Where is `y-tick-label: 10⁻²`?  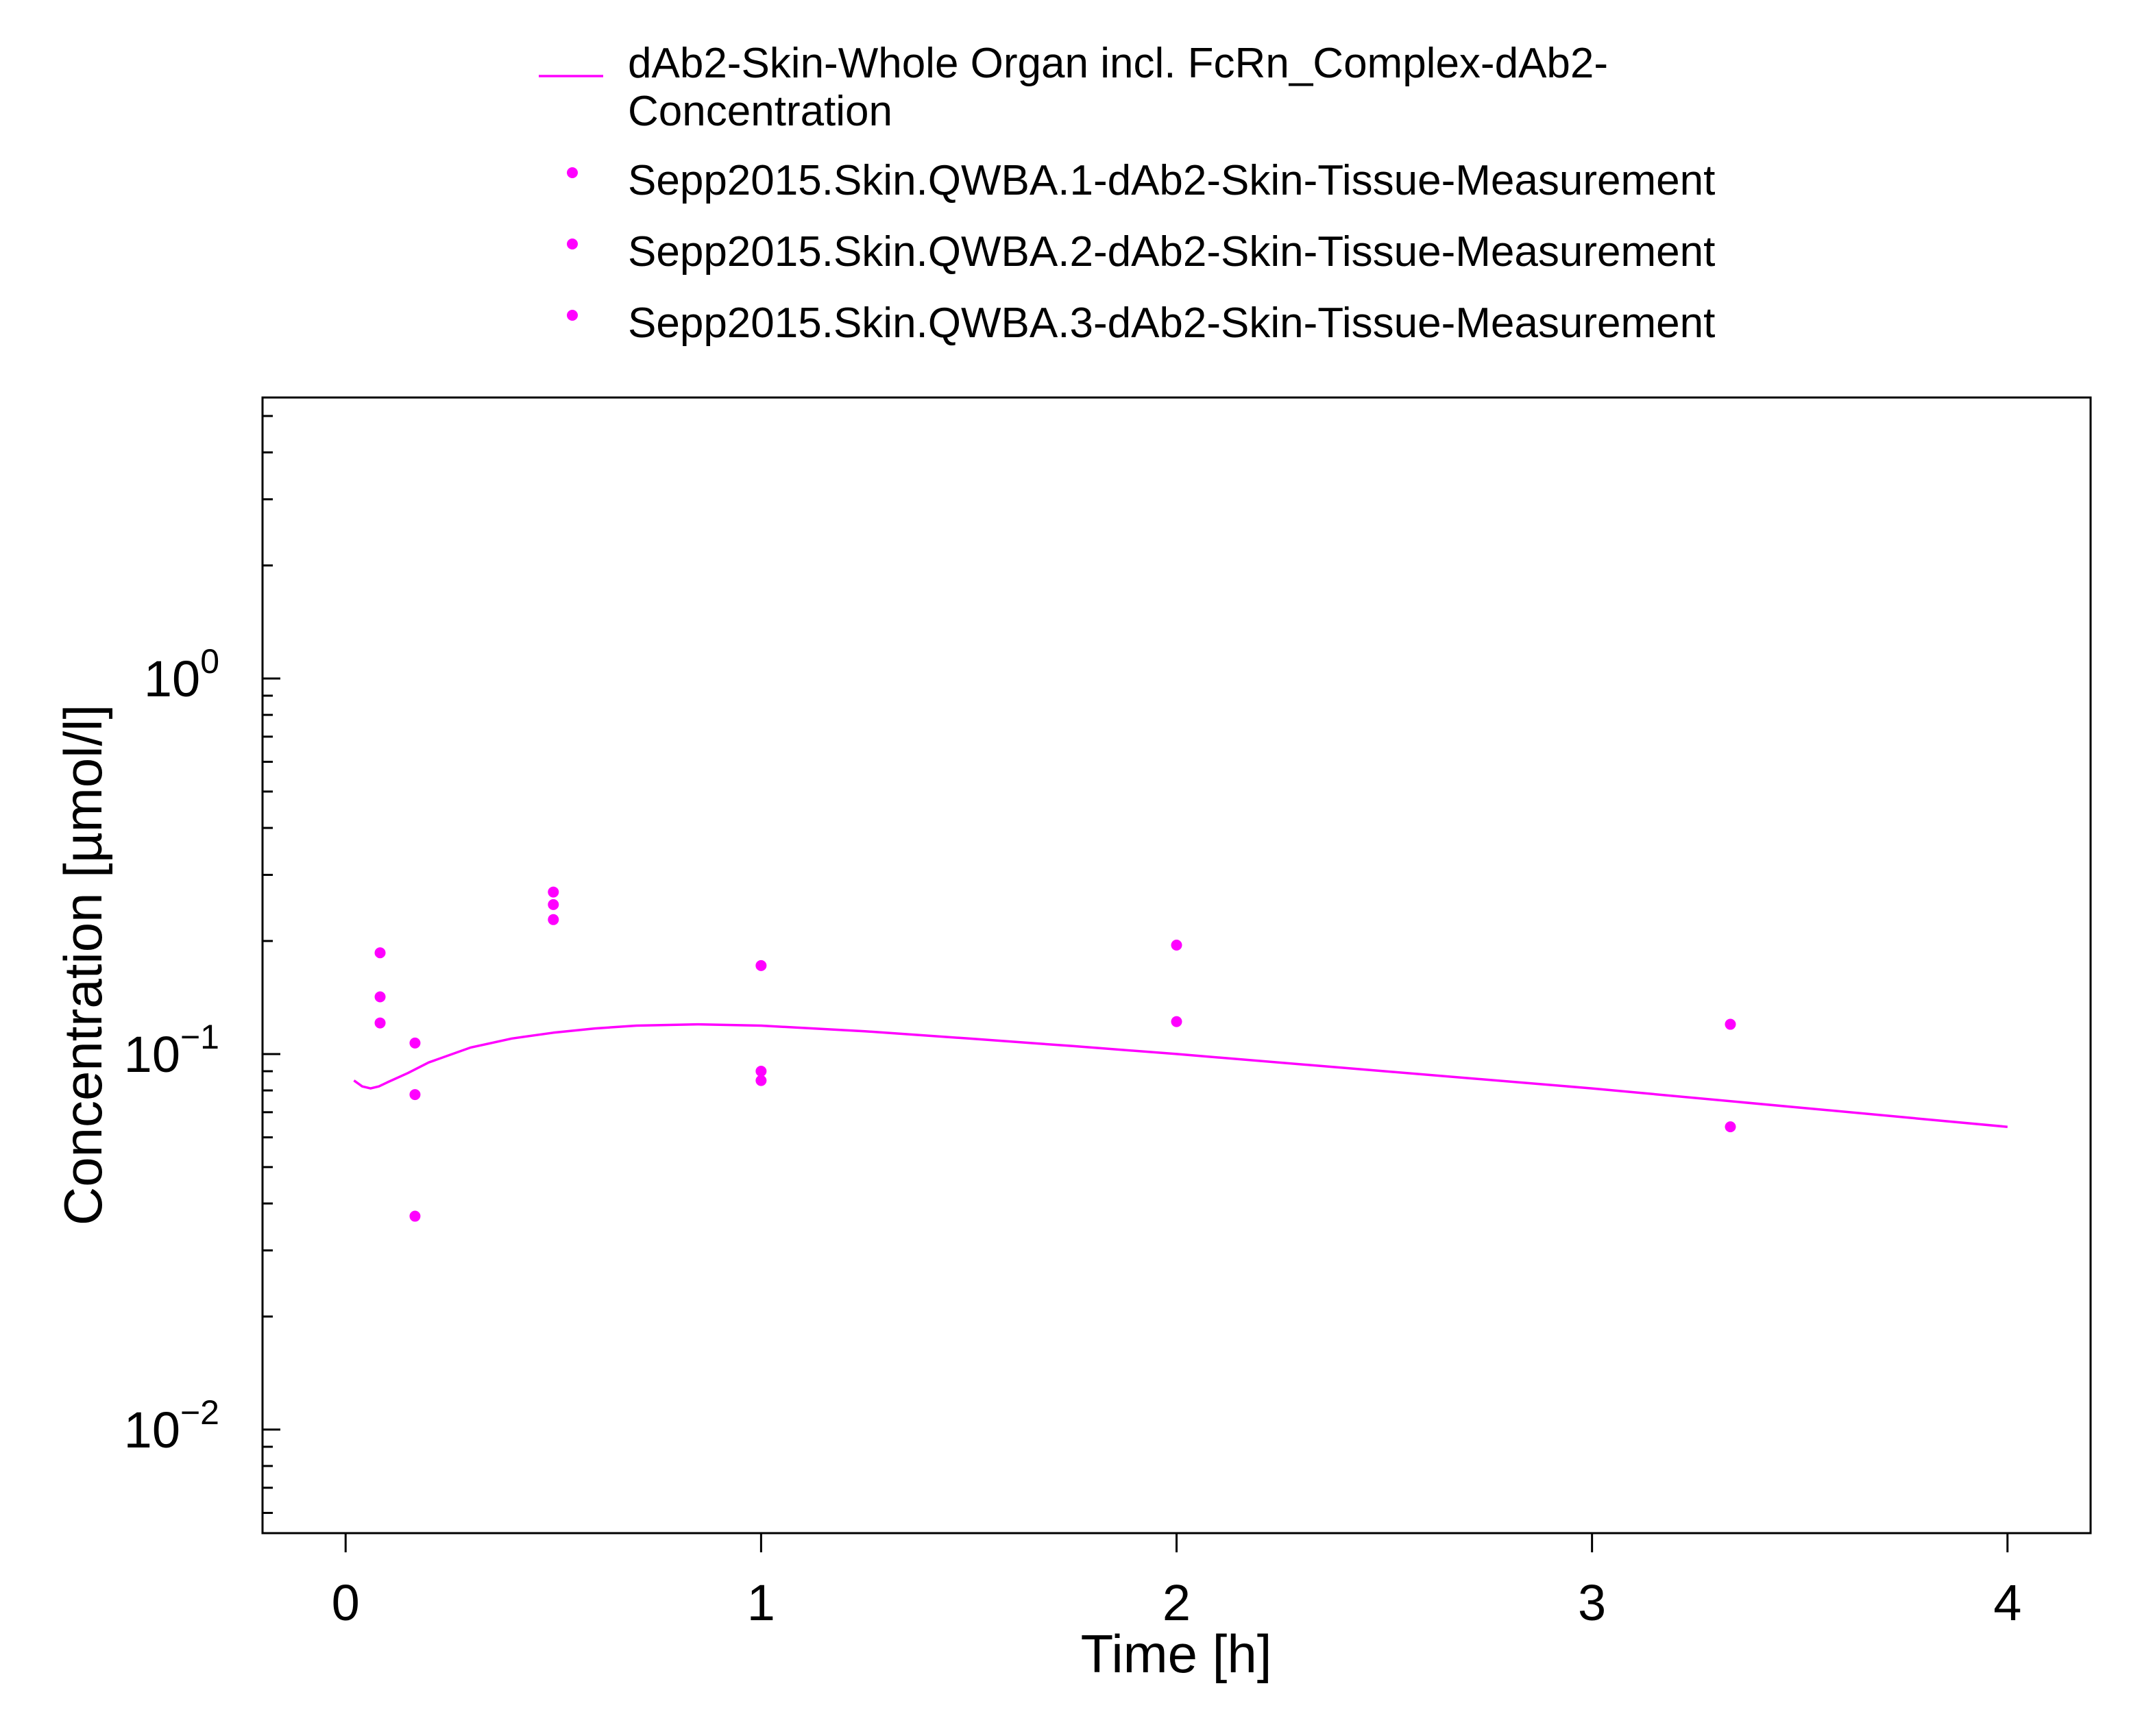
y-tick-label: 10⁻² is located at coordinates (171, 1426).